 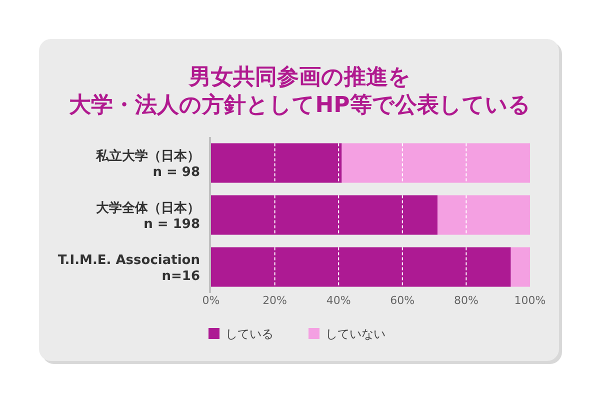 What do you see at coordinates (129, 268) in the screenshot?
I see `y-tick-label: T.I.M.E. Association n=16` at bounding box center [129, 268].